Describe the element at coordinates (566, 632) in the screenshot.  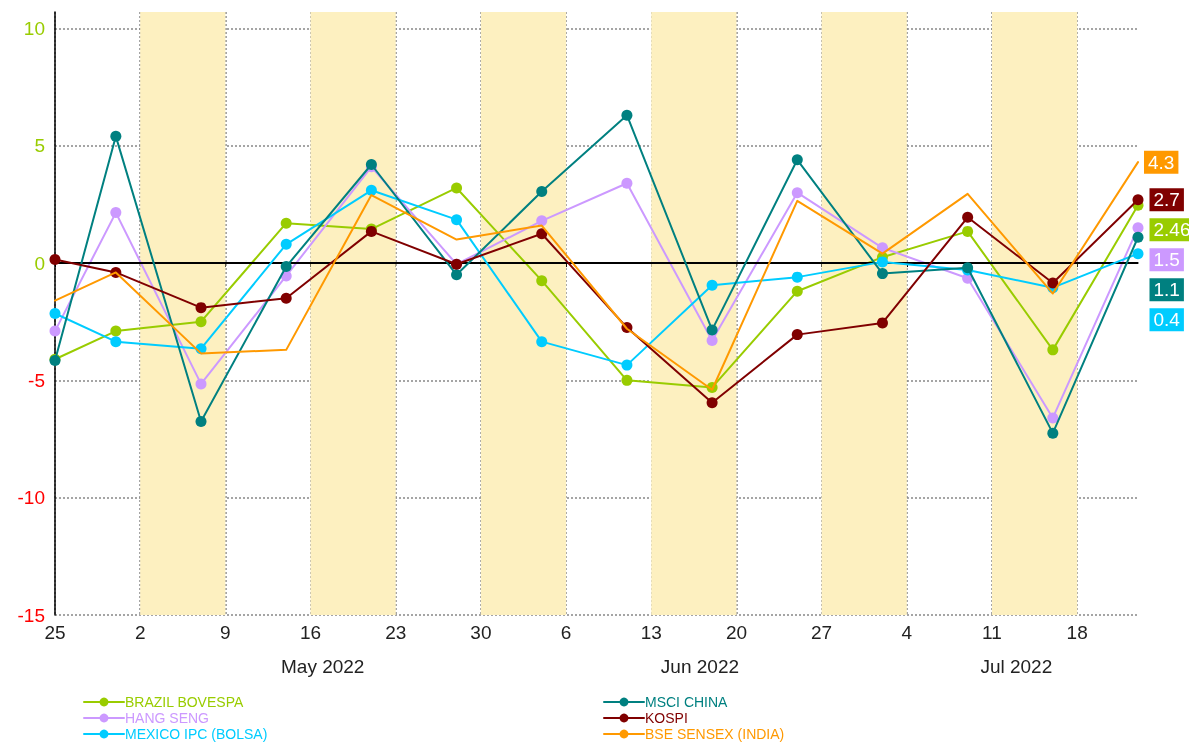
I see `x-tick-label: 6` at that location.